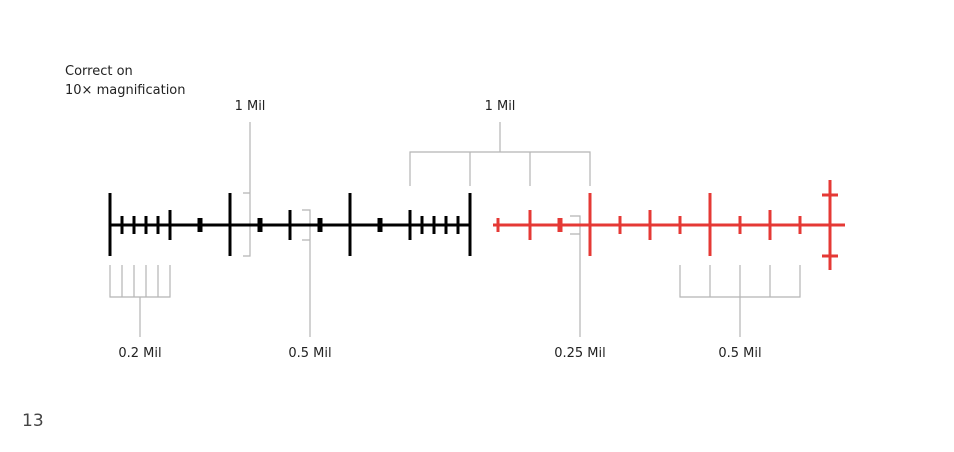  Describe the element at coordinates (580, 353) in the screenshot. I see `label: 0.25 Mil` at that location.